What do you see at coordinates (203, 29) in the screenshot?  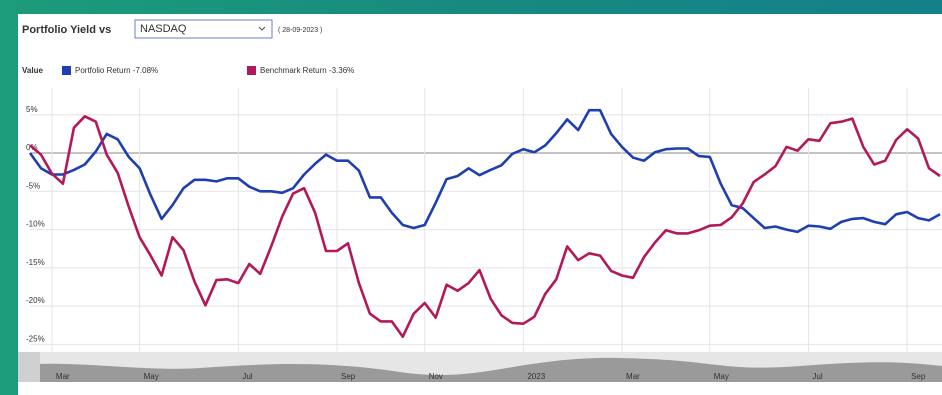 I see `benchmark-select` at bounding box center [203, 29].